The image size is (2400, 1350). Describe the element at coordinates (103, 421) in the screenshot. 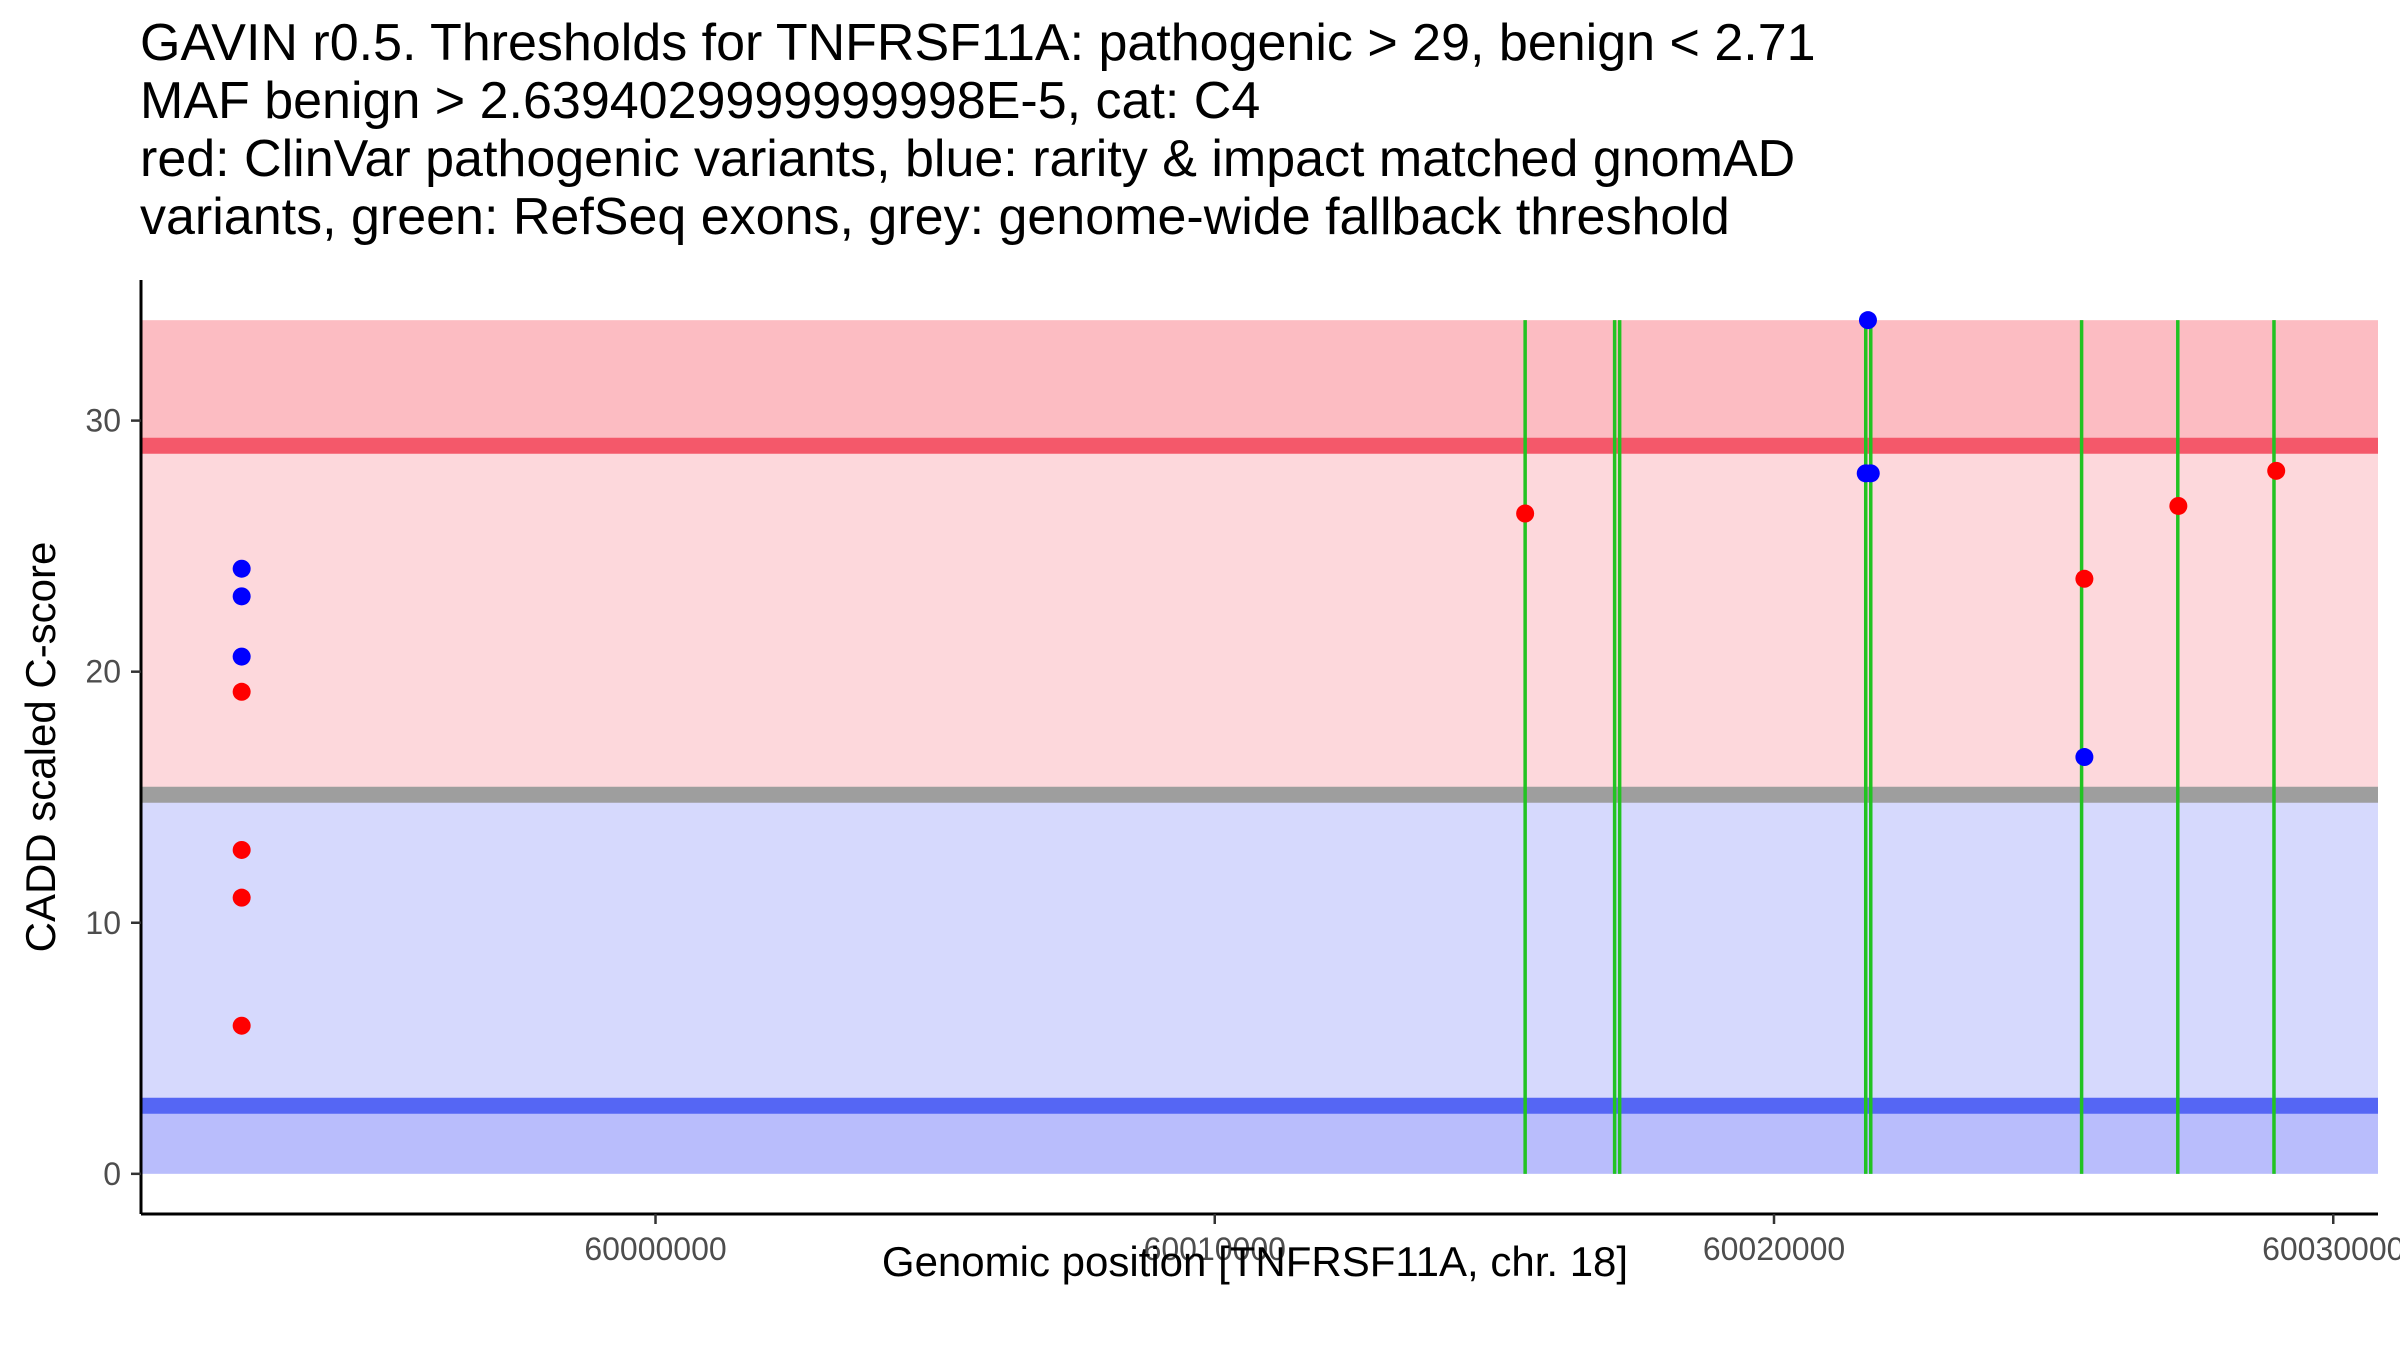

I see `y-tick-label-30: 30` at that location.